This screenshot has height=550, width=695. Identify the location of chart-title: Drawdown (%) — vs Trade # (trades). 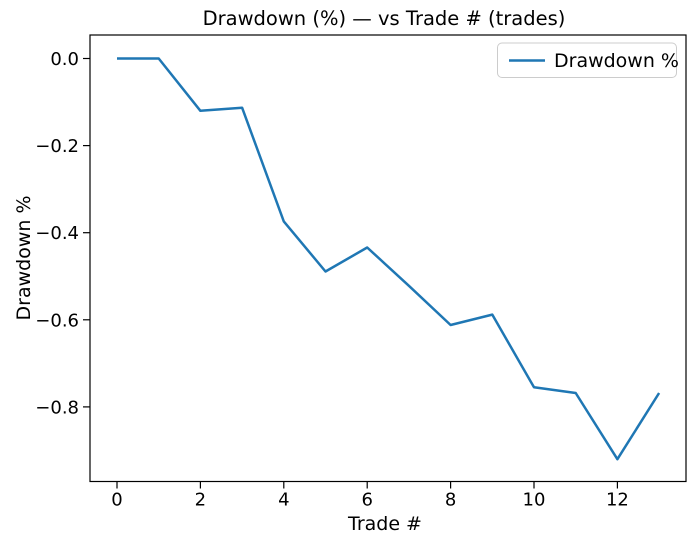
(384, 18).